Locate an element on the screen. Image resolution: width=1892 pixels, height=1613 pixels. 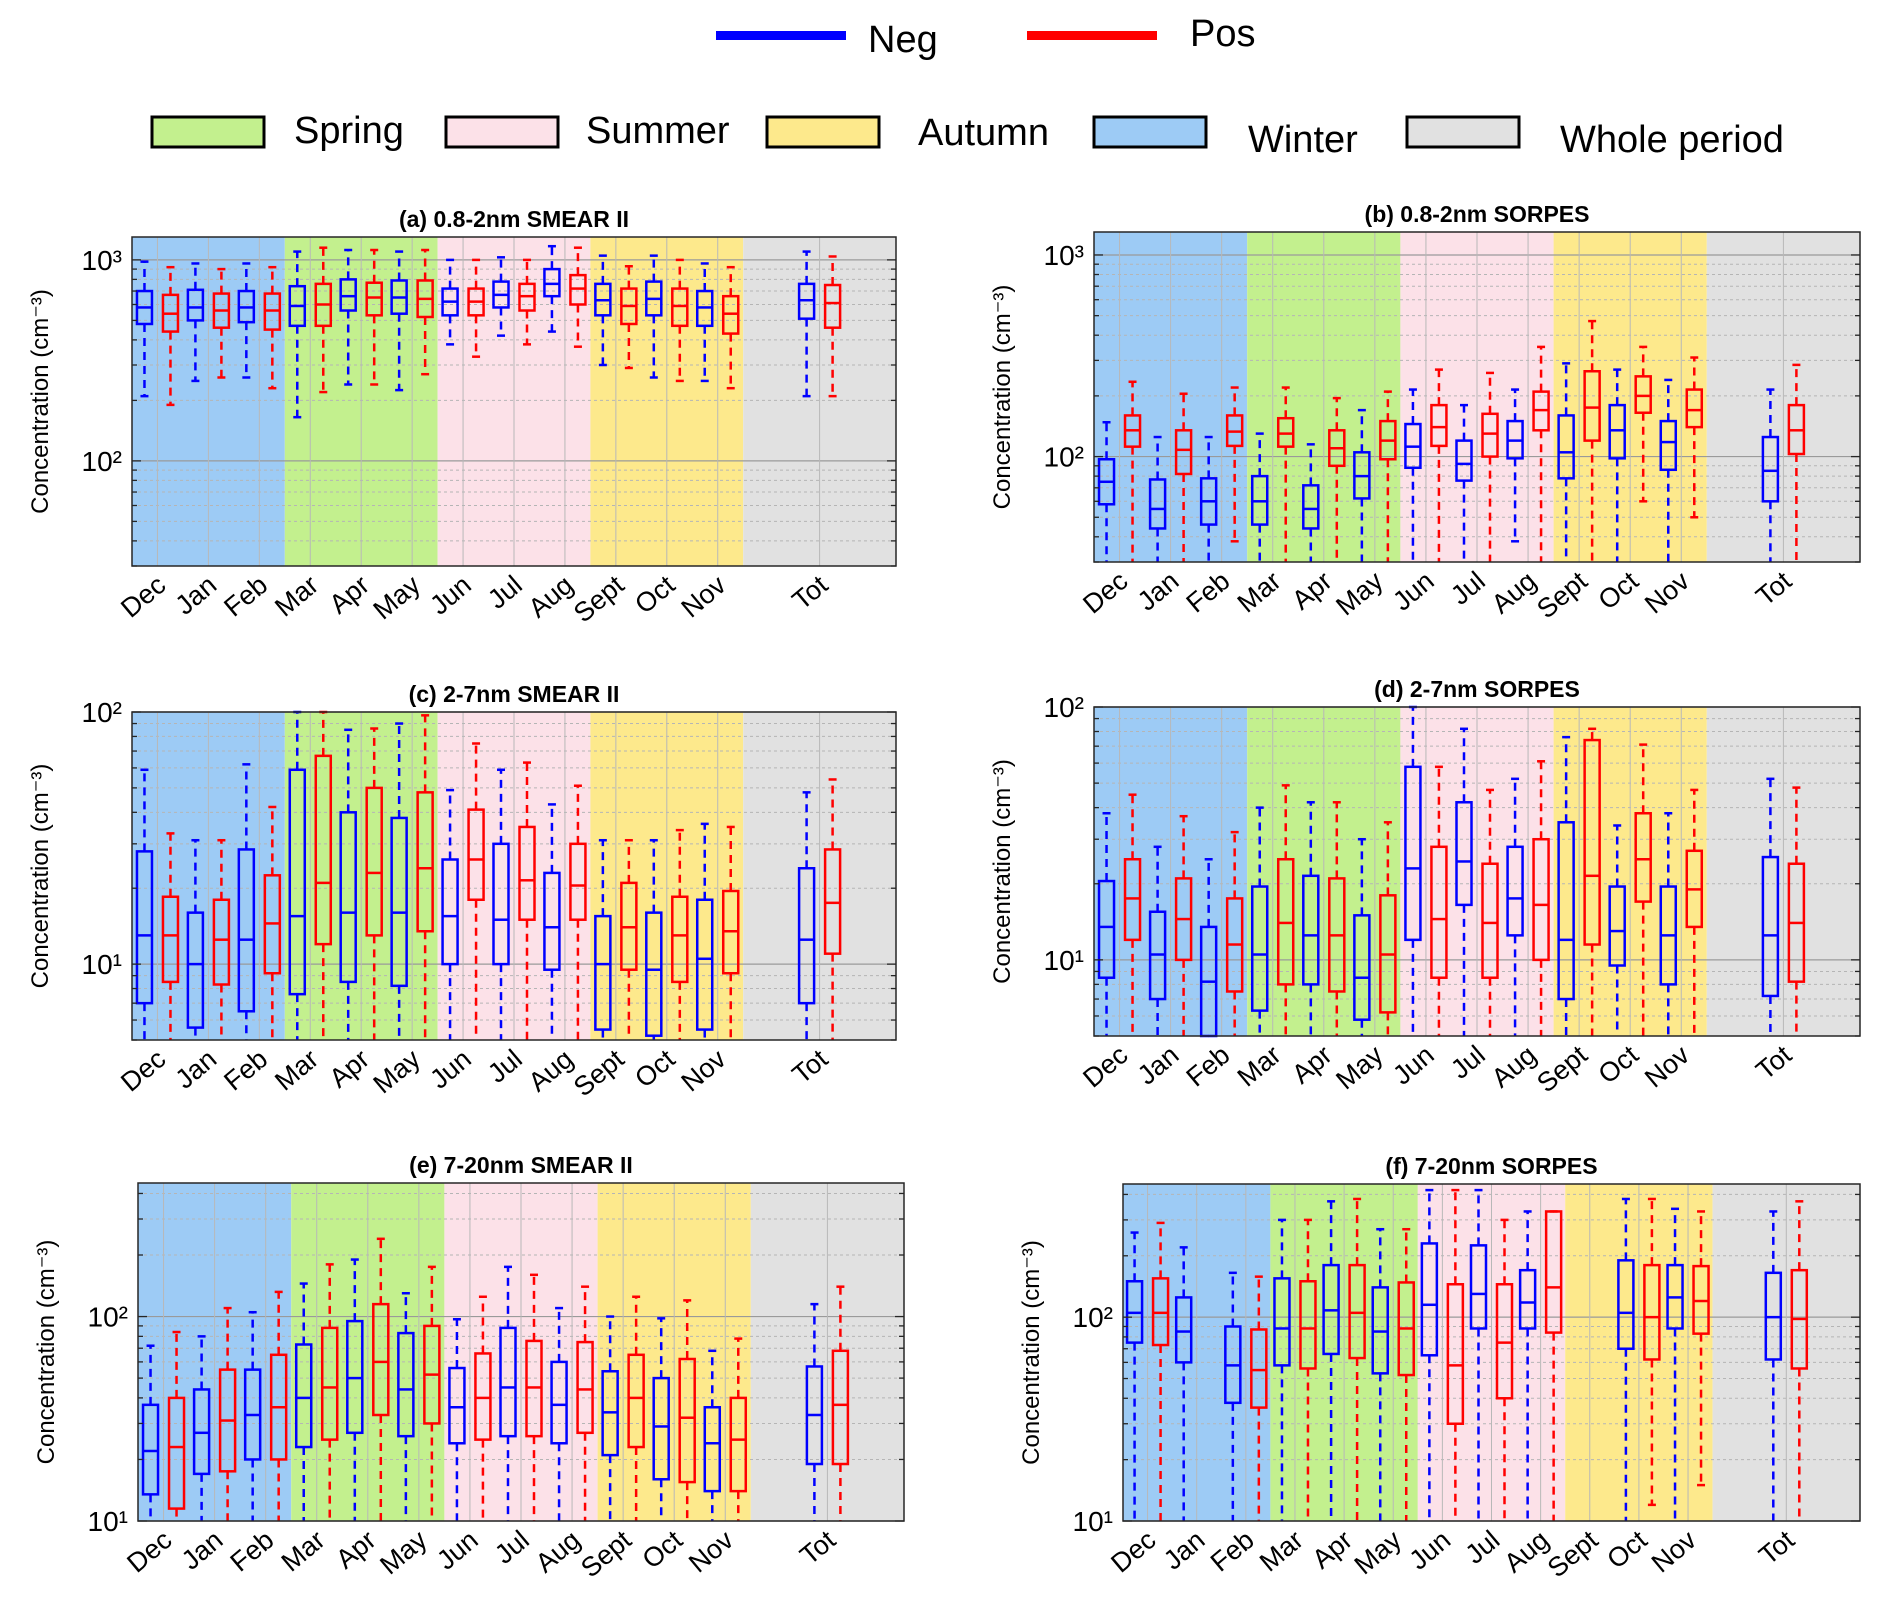
x-tick-label: Mar is located at coordinates (296, 596).